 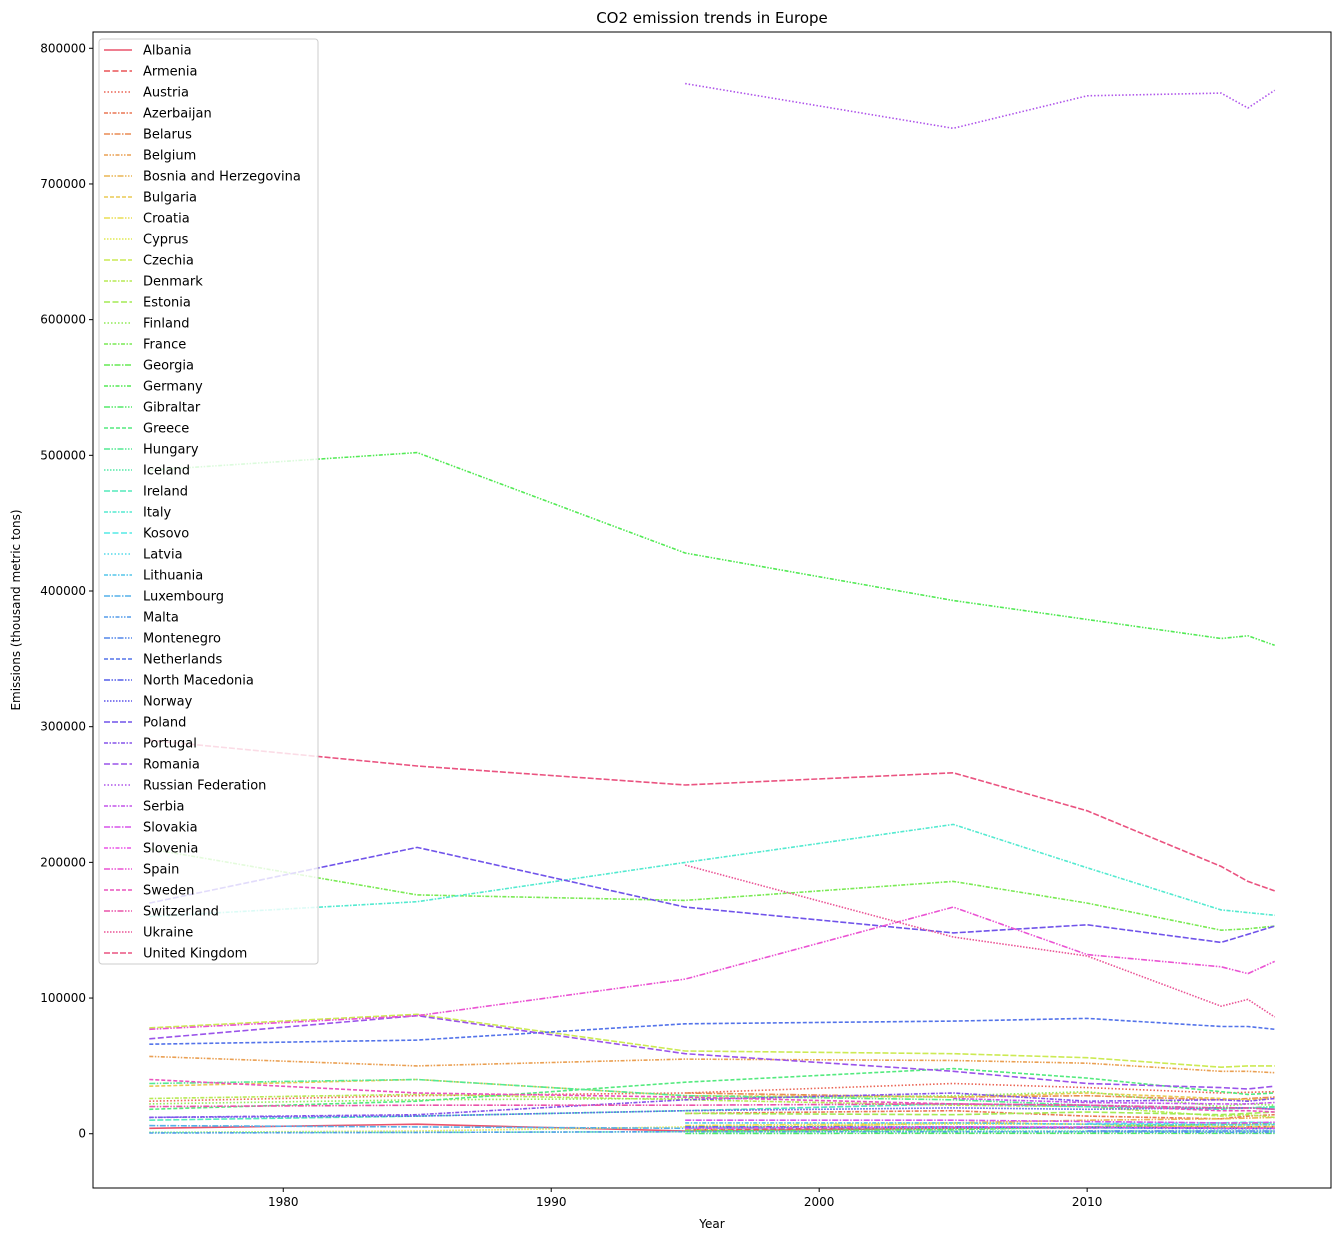 What do you see at coordinates (168, 366) in the screenshot?
I see `legend-label: Georgia` at bounding box center [168, 366].